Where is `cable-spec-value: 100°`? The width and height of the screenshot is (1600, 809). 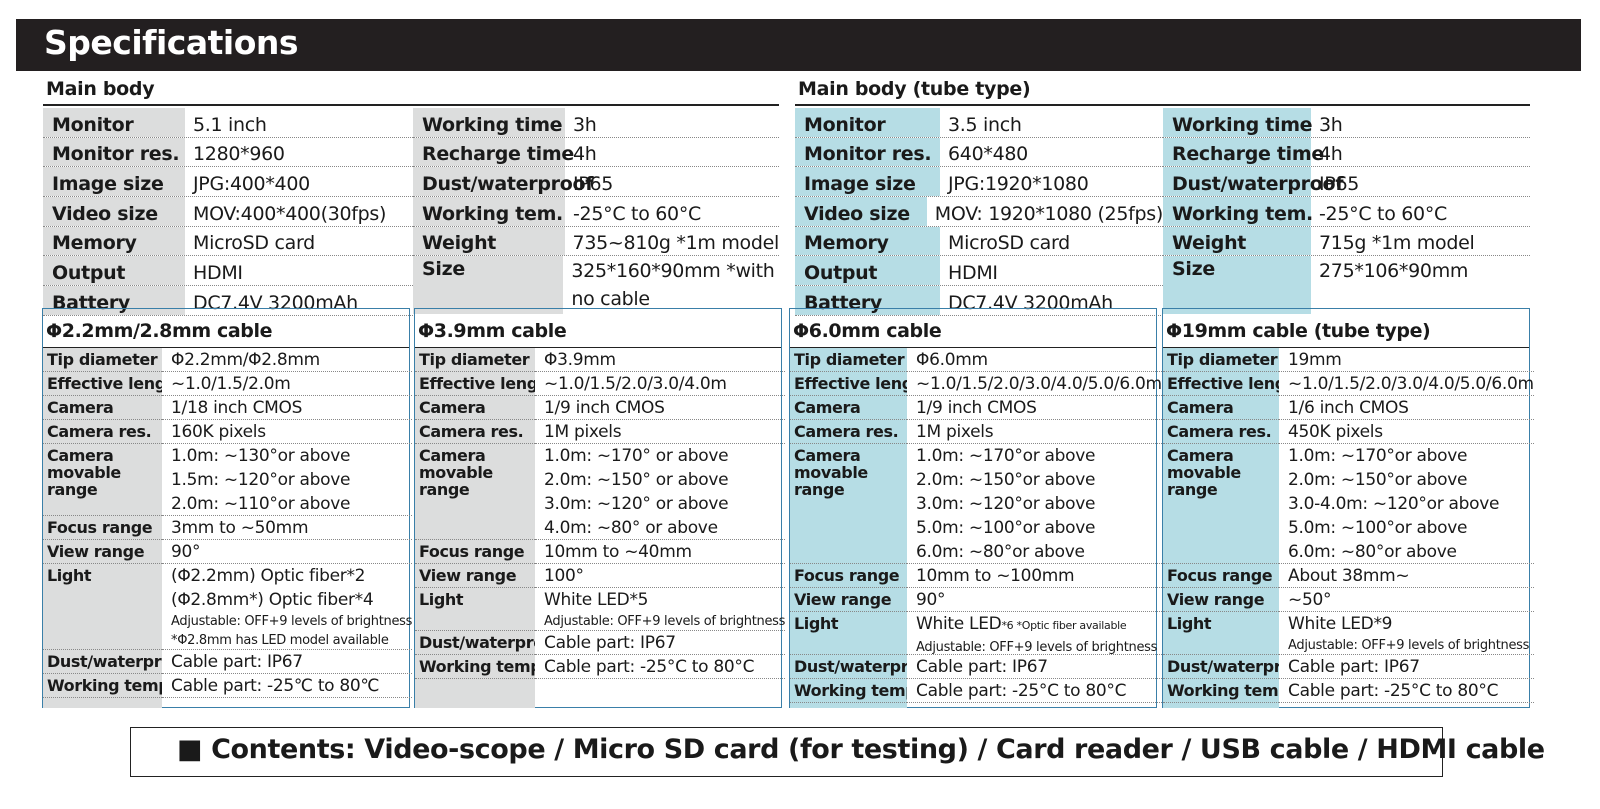 cable-spec-value: 100° is located at coordinates (660, 576).